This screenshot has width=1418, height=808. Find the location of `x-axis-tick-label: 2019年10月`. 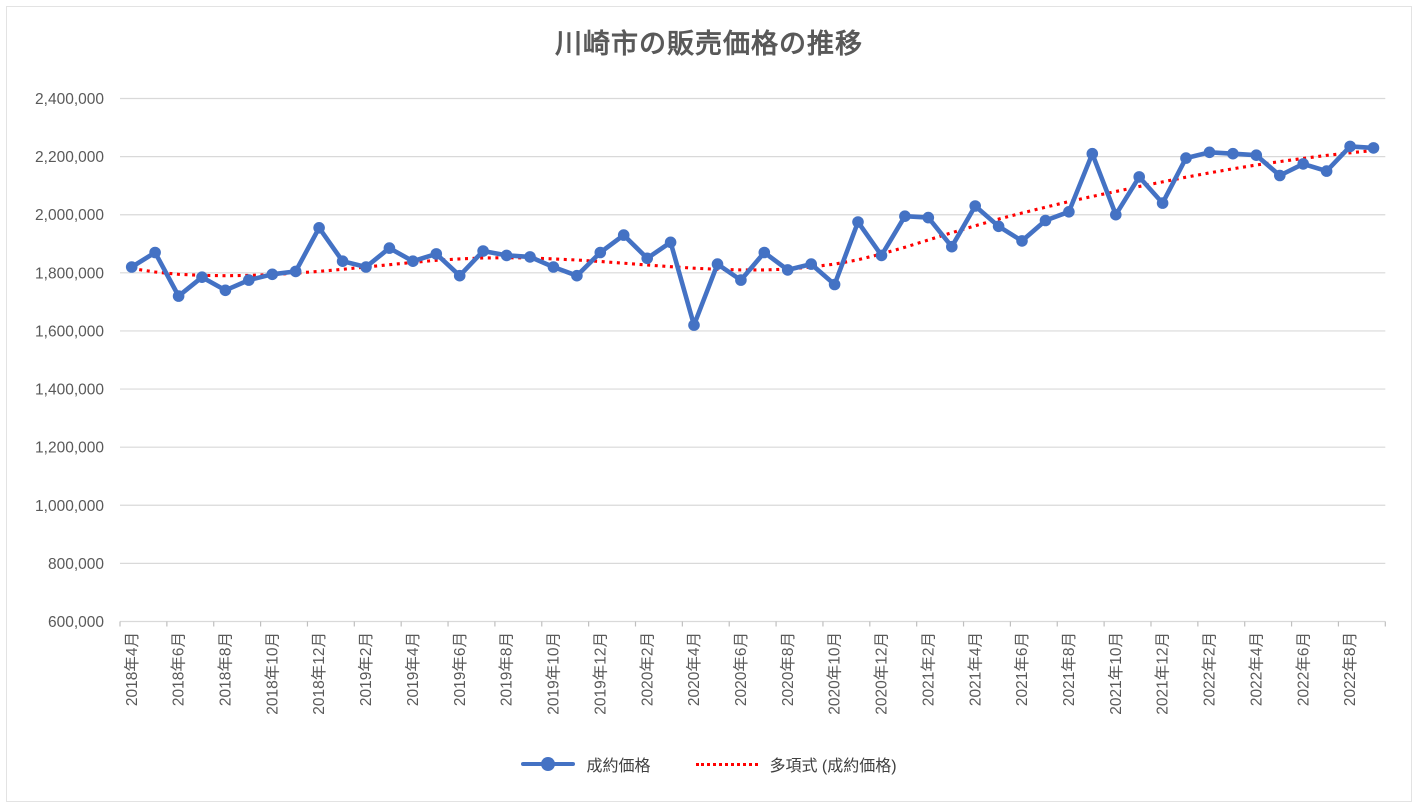

x-axis-tick-label: 2019年10月 is located at coordinates (554, 673).